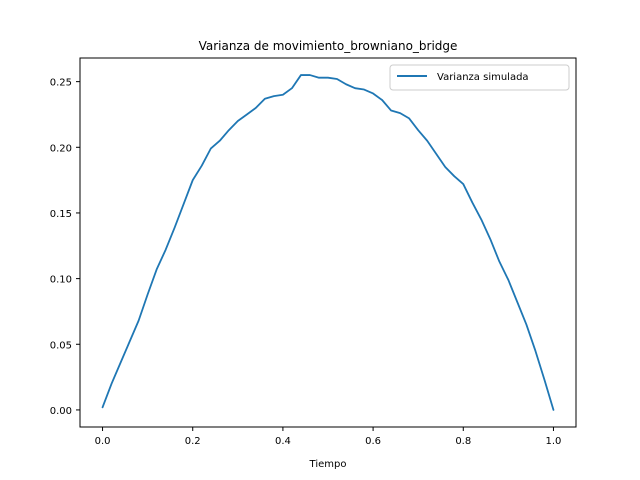 This screenshot has width=640, height=480. What do you see at coordinates (283, 441) in the screenshot?
I see `x-tick-label: 0.4` at bounding box center [283, 441].